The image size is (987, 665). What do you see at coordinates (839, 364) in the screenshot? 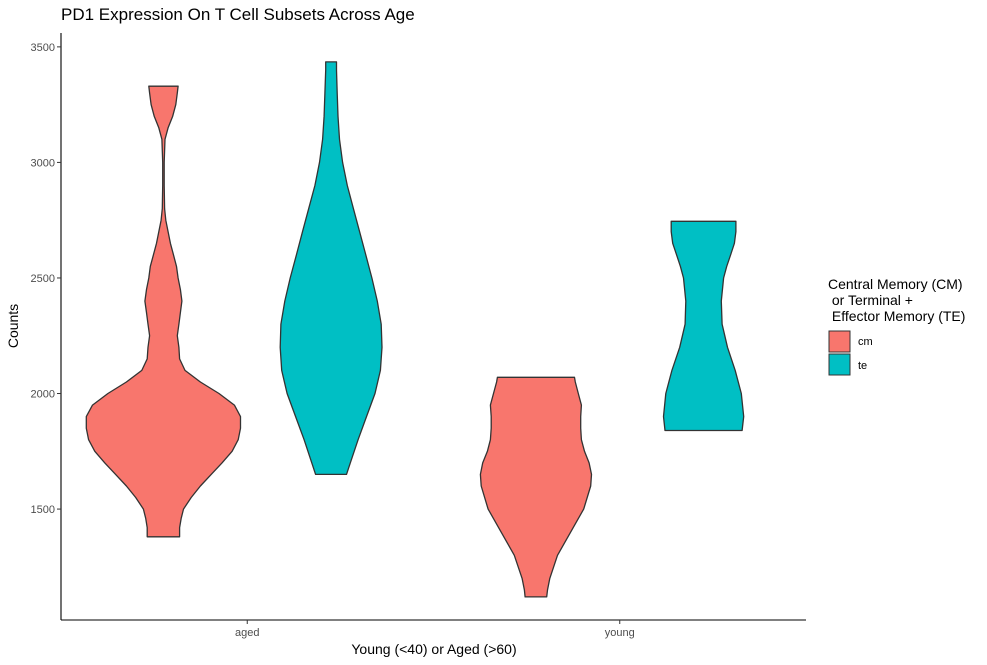
I see `legend-key-te` at bounding box center [839, 364].